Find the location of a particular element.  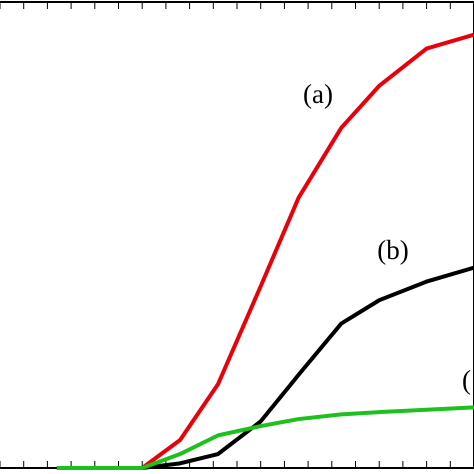

line-series is located at coordinates (265, 437).